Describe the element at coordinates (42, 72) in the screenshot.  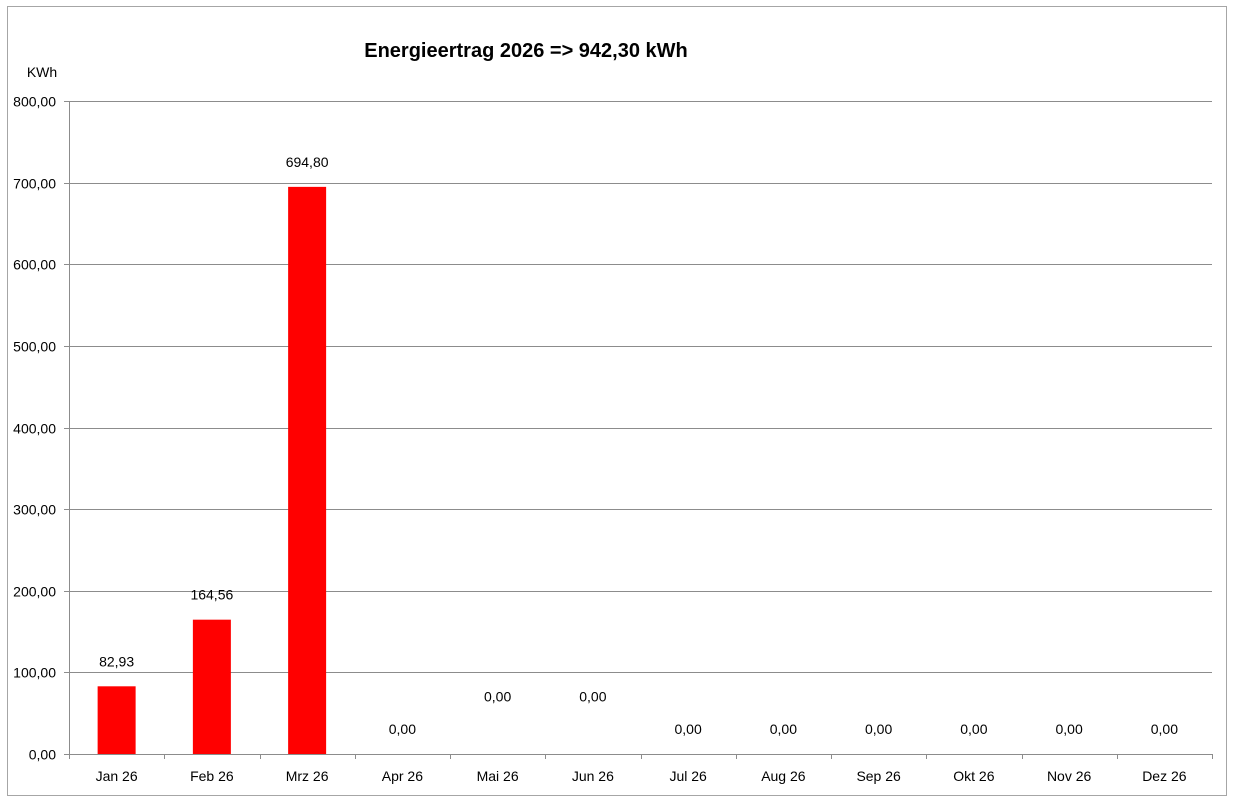
I see `y-axis-unit-label: KWh` at that location.